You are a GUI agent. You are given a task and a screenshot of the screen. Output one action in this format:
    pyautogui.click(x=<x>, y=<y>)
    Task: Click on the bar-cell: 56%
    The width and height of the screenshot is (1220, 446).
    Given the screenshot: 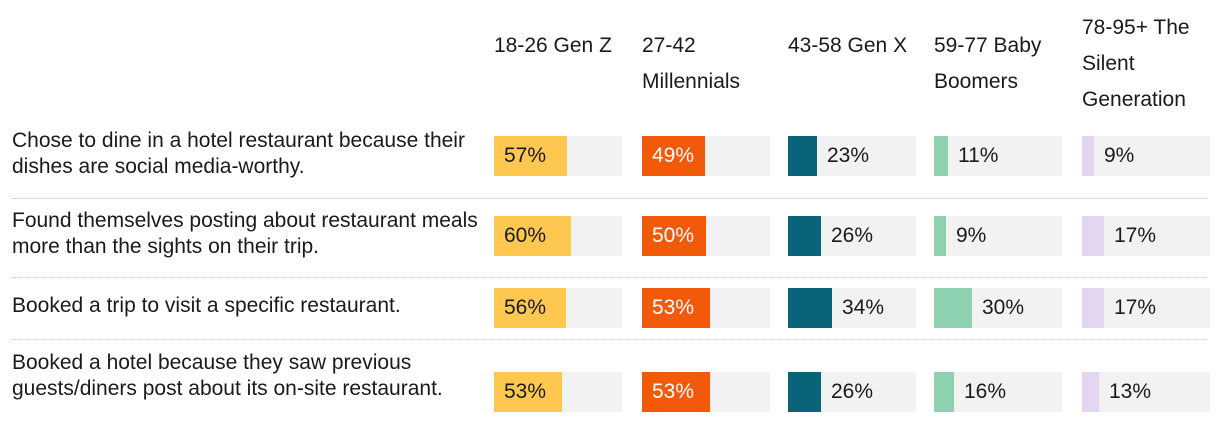 What is the action you would take?
    pyautogui.click(x=558, y=308)
    